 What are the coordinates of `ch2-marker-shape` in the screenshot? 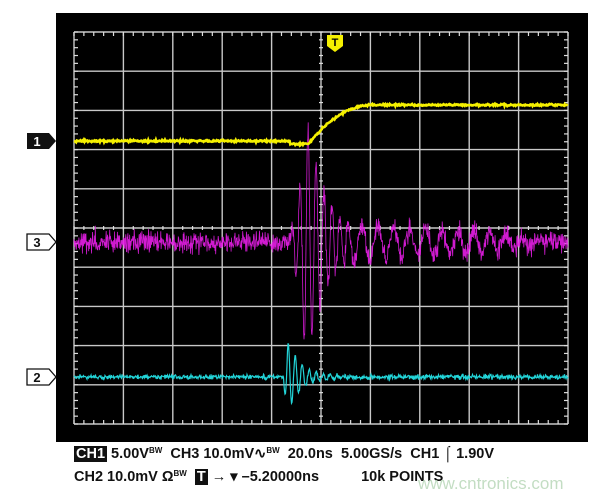 It's located at (41, 377).